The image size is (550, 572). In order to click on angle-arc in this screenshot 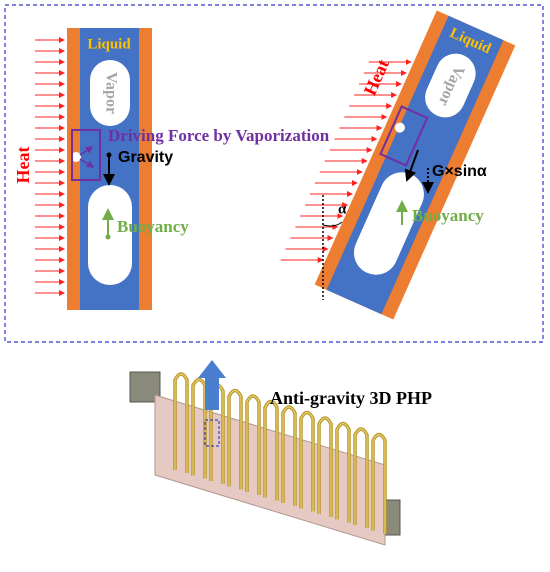, I will do `click(332, 224)`.